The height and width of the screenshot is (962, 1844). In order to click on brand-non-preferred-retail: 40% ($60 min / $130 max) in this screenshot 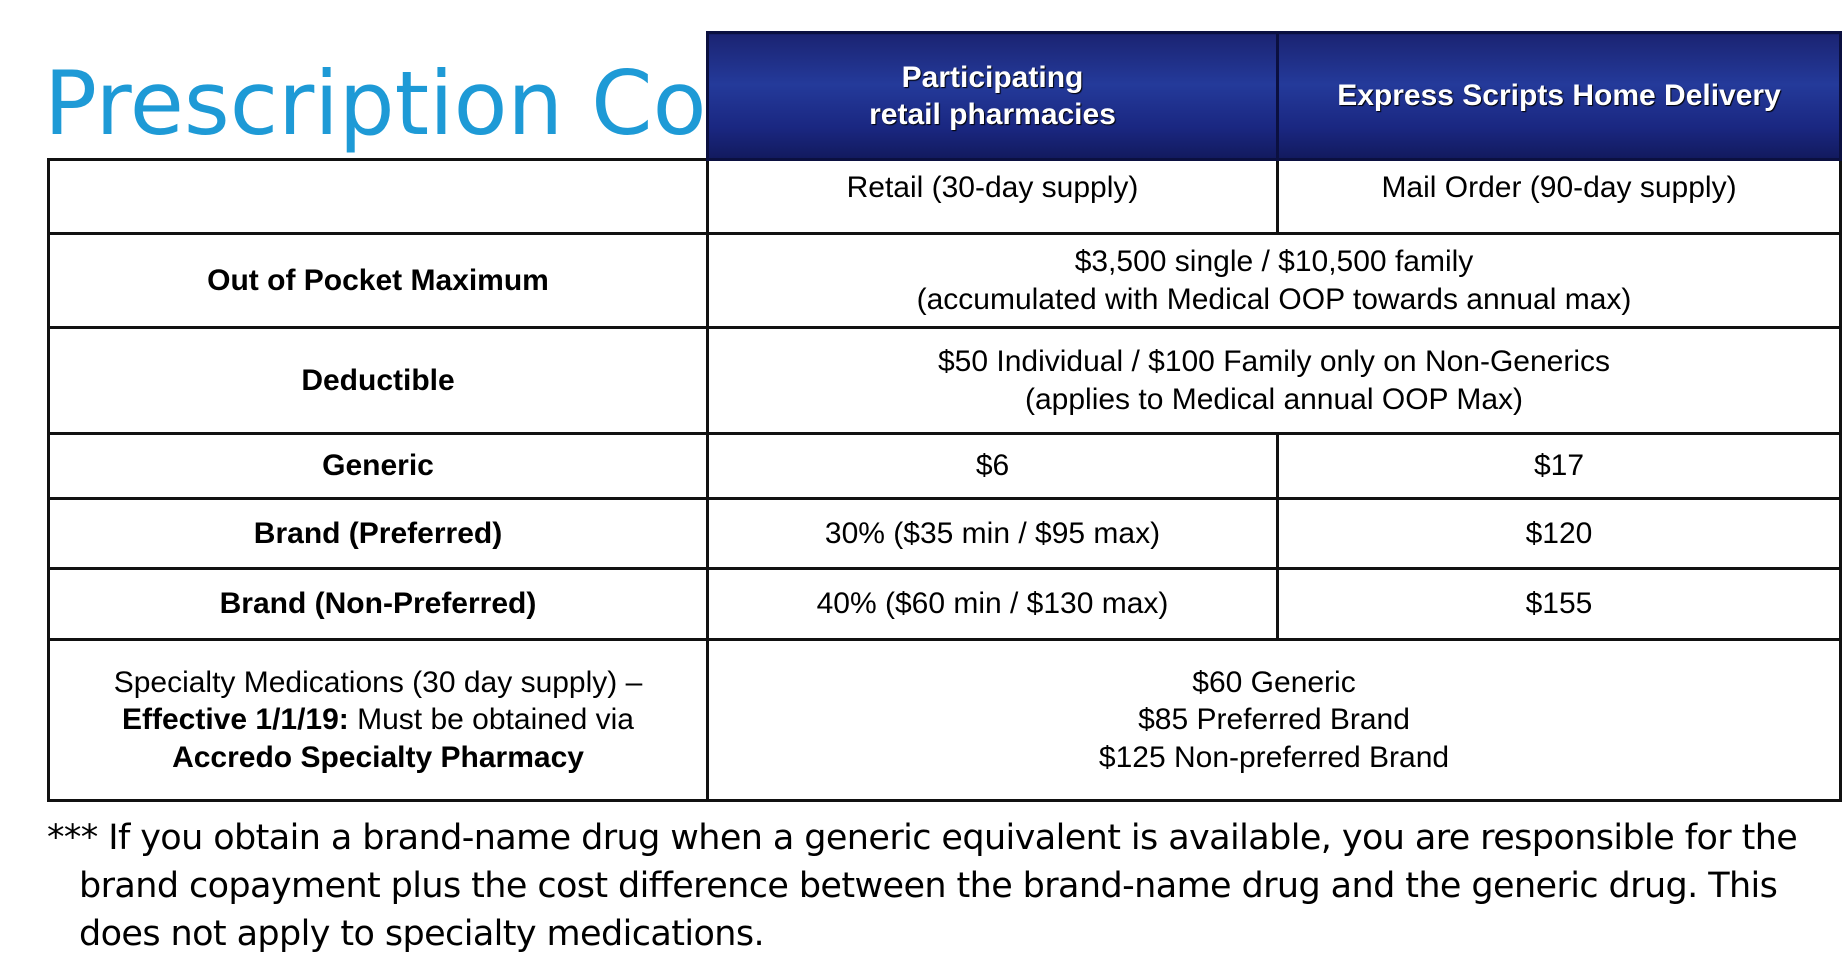, I will do `click(992, 604)`.